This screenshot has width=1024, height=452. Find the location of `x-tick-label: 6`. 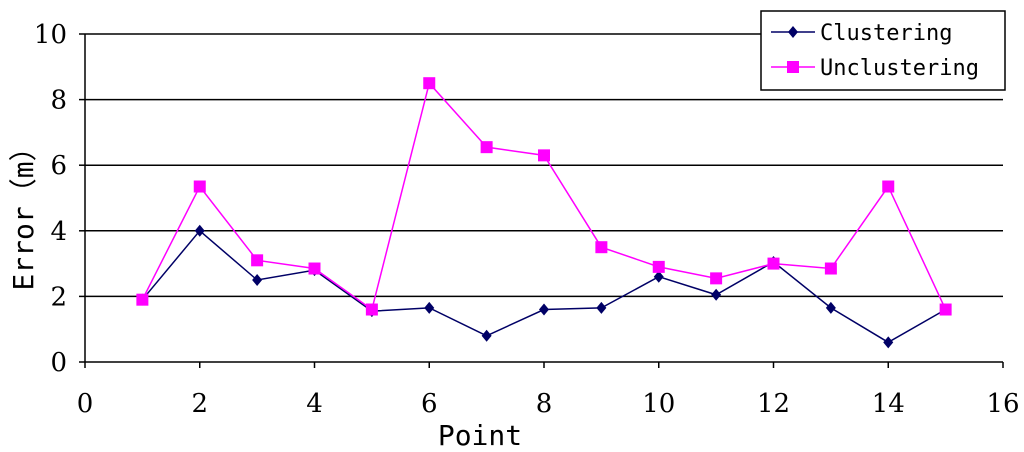

x-tick-label: 6 is located at coordinates (429, 404).